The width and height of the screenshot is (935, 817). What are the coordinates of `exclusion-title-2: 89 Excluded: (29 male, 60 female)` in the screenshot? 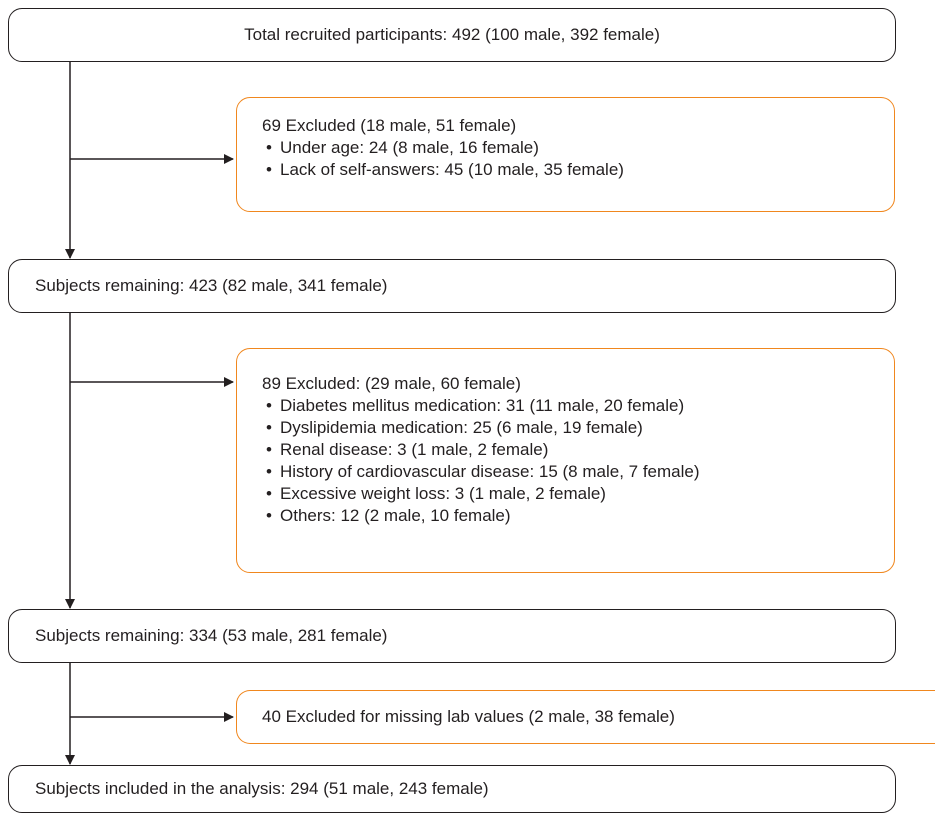 It's located at (391, 383).